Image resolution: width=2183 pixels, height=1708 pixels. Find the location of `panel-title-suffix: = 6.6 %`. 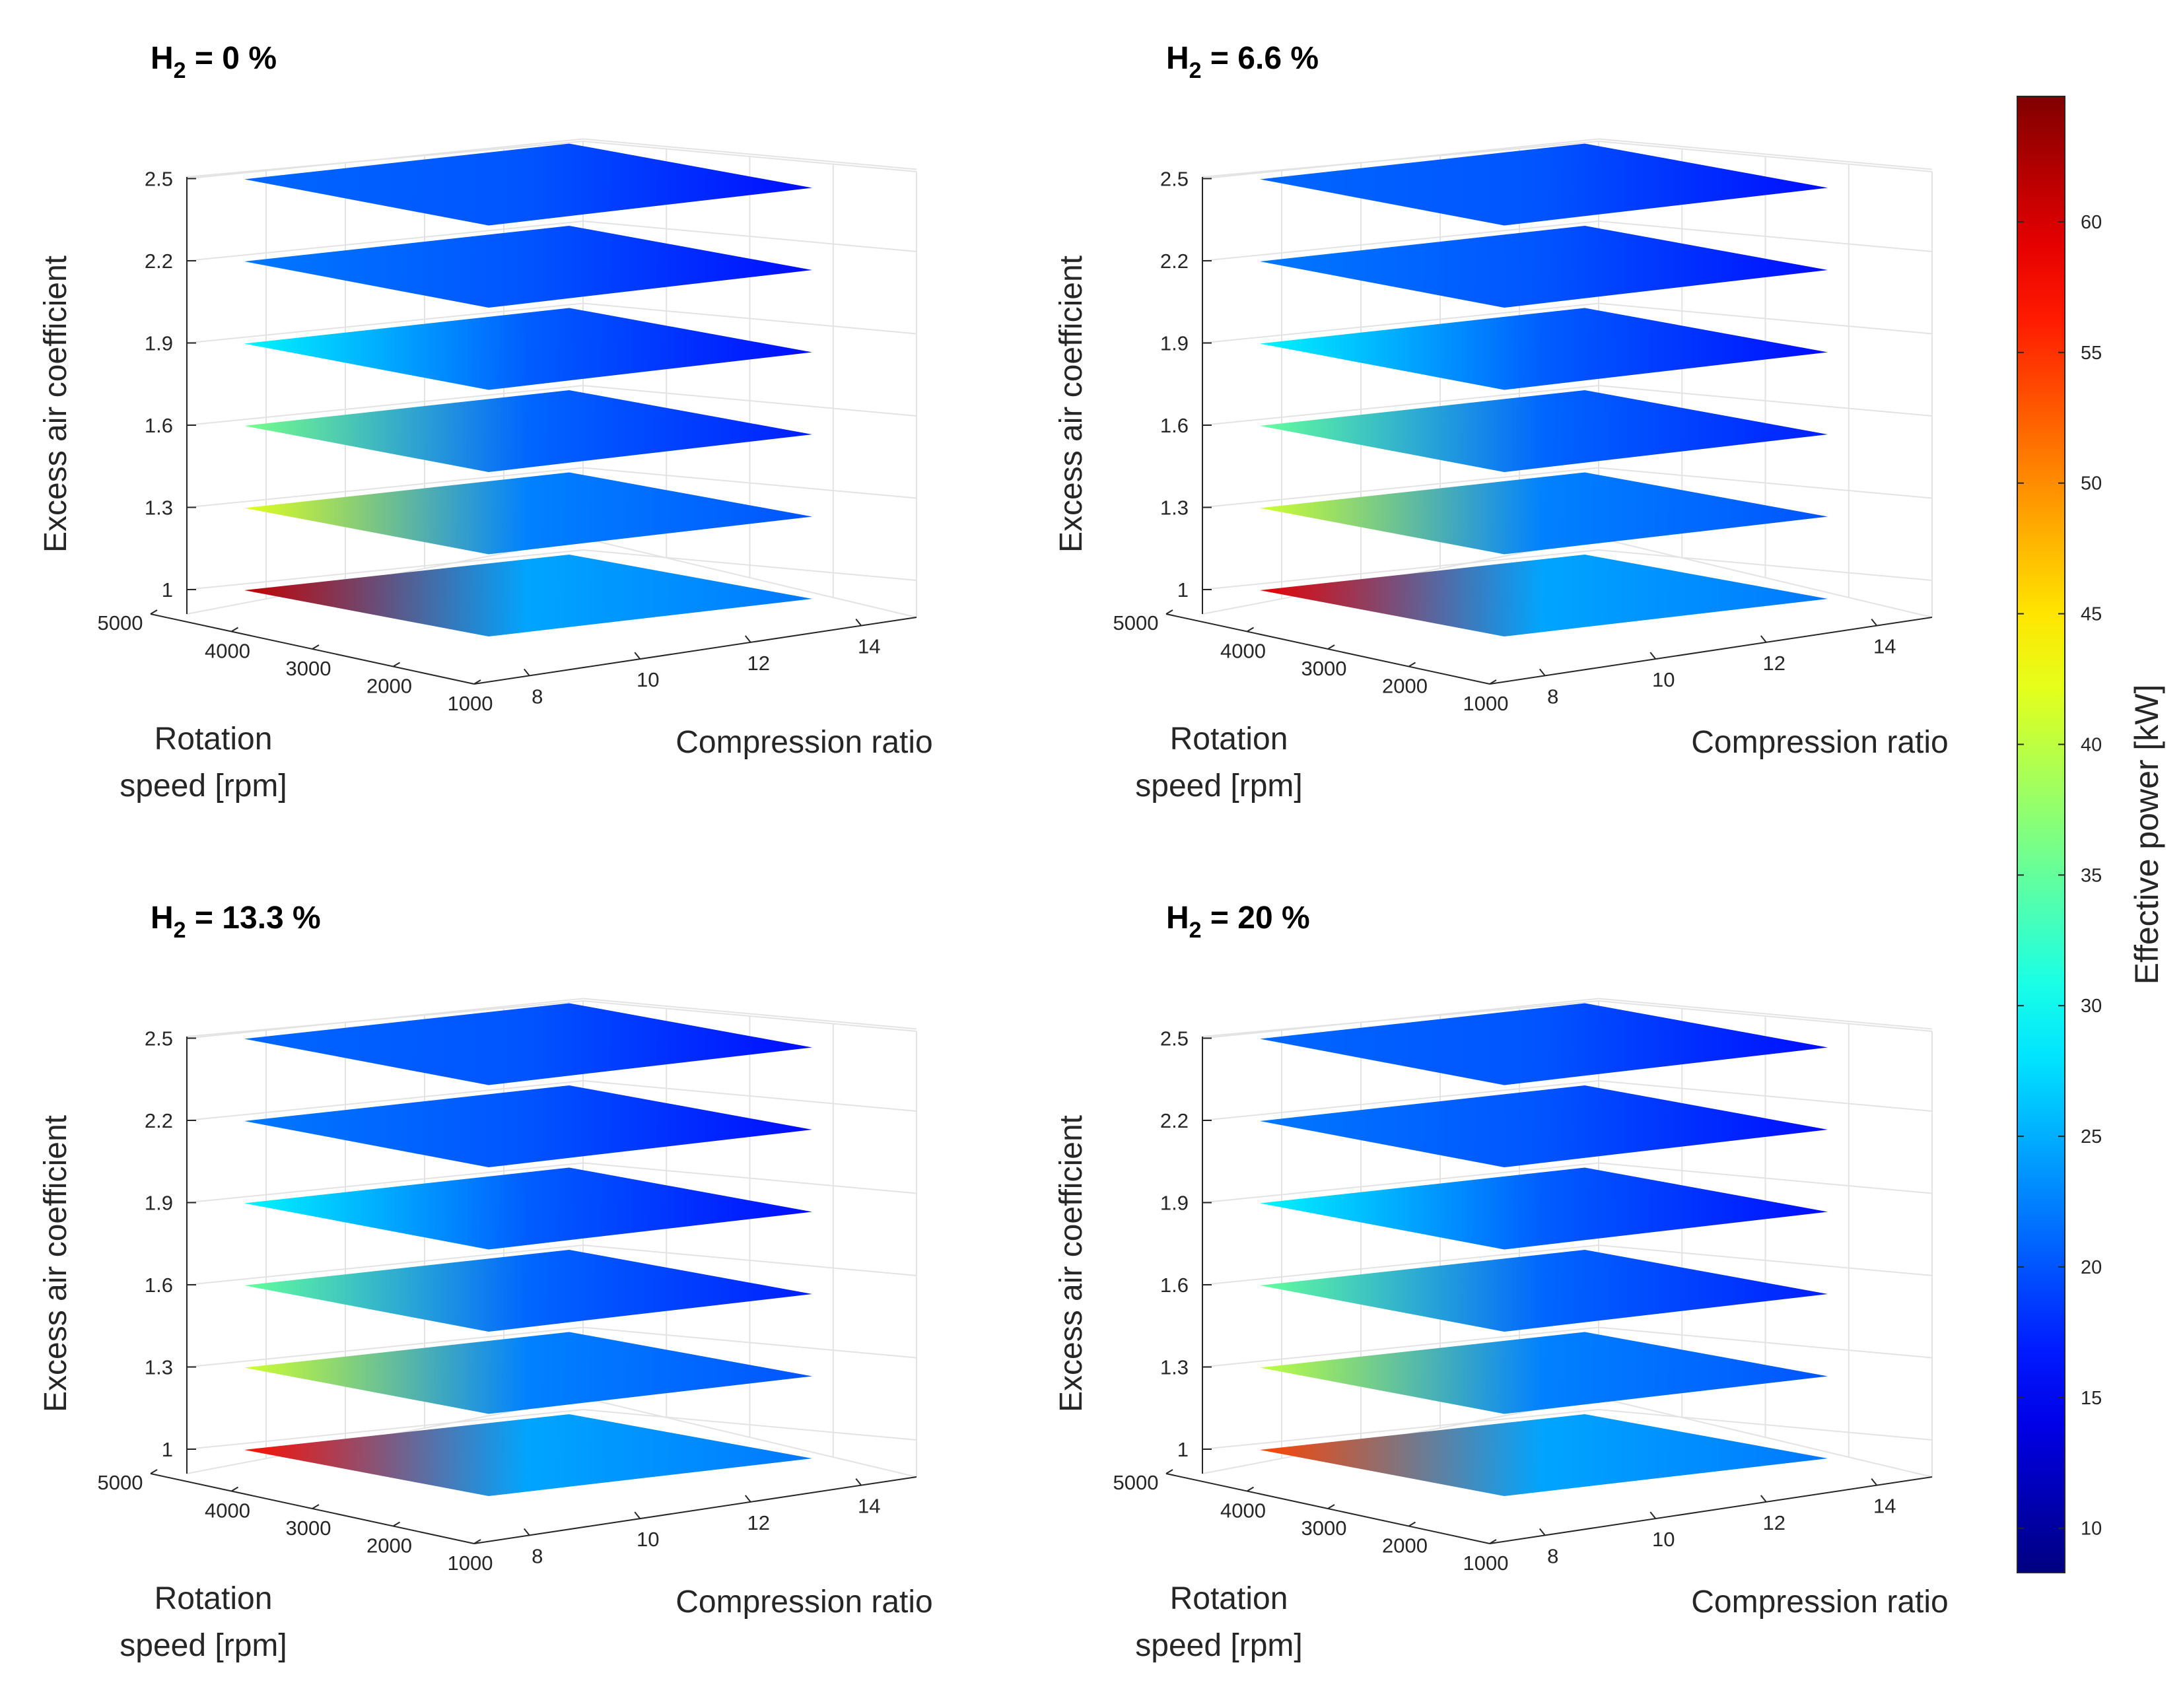

panel-title-suffix: = 6.6 % is located at coordinates (1260, 58).